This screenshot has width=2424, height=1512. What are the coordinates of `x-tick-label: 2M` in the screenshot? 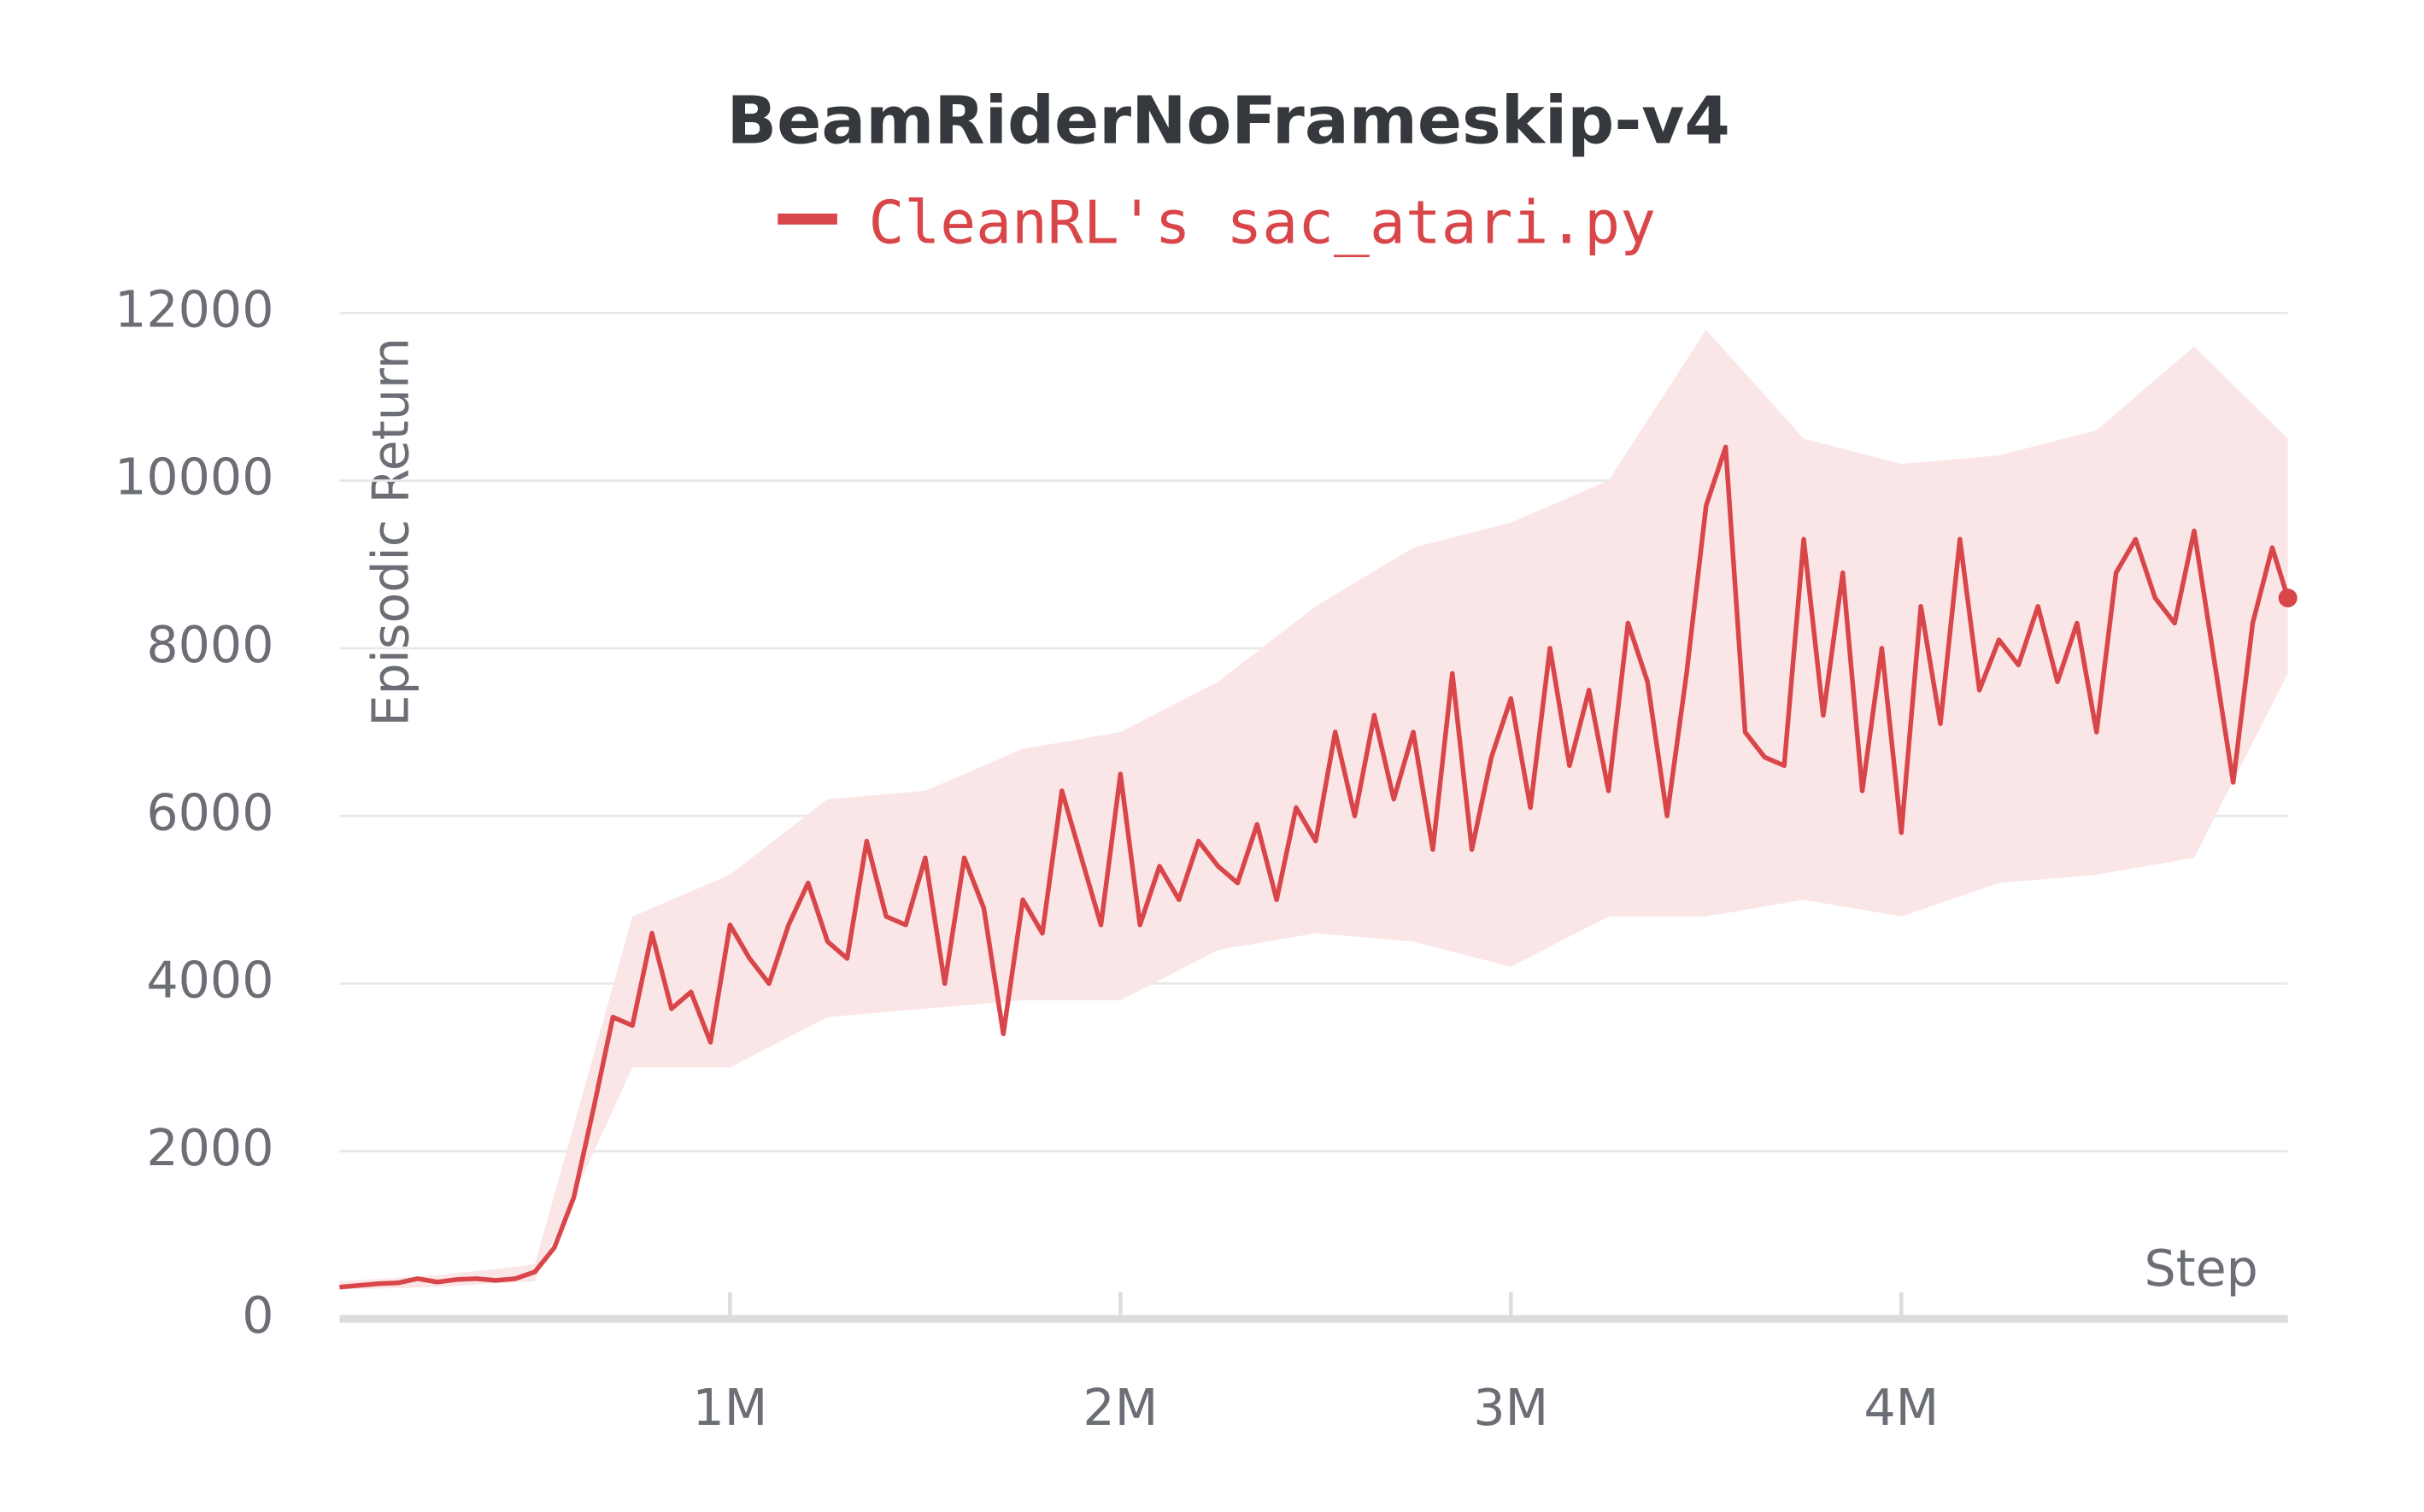 It's located at (1120, 1408).